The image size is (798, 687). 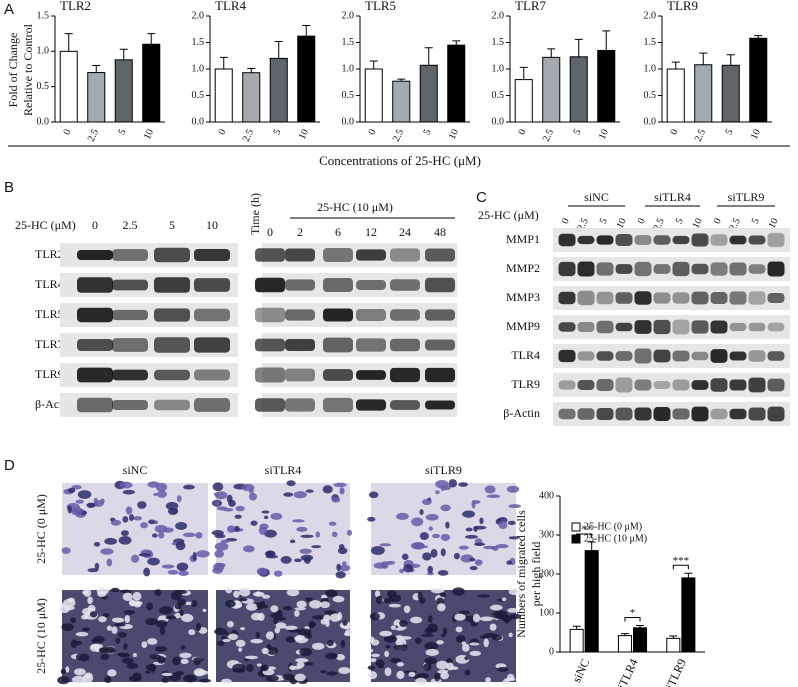 What do you see at coordinates (49, 254) in the screenshot?
I see `blot-row-label: TLR2` at bounding box center [49, 254].